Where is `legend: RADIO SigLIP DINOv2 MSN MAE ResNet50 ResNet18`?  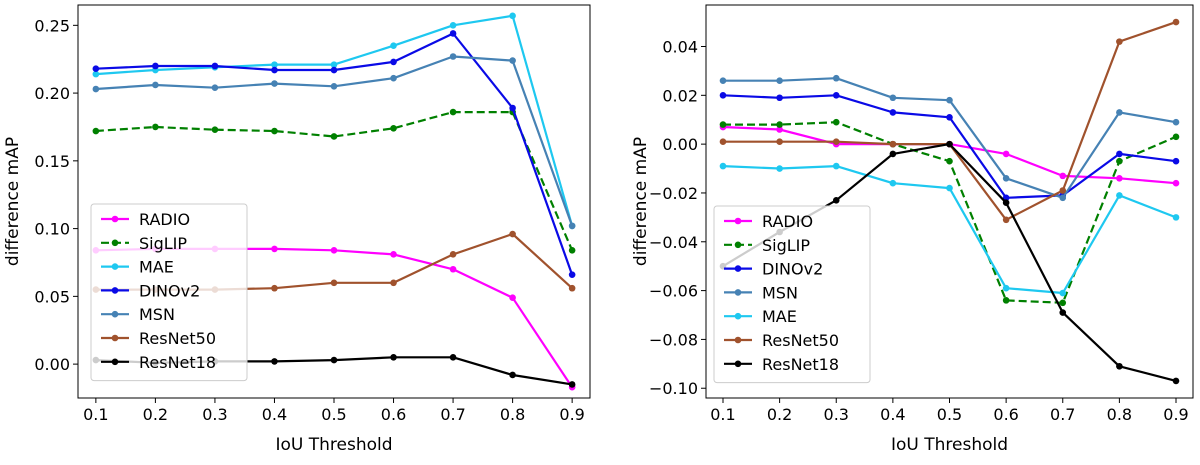 legend: RADIO SigLIP DINOv2 MSN MAE ResNet50 ResNet18 is located at coordinates (792, 294).